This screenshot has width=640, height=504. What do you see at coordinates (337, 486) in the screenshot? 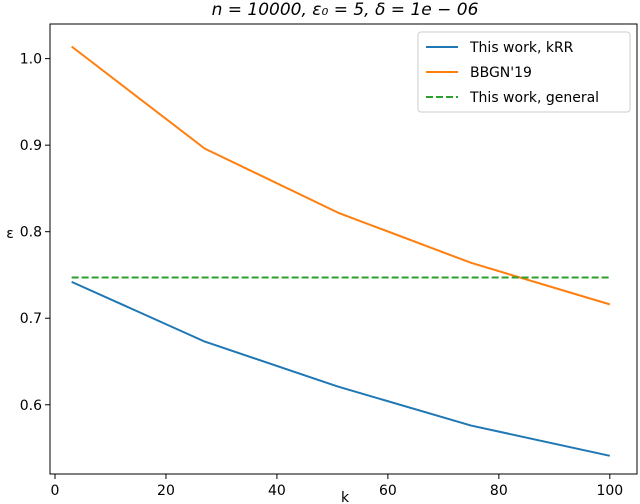
I see `x-axis-ticks: 0 20 40 60 80 100` at bounding box center [337, 486].